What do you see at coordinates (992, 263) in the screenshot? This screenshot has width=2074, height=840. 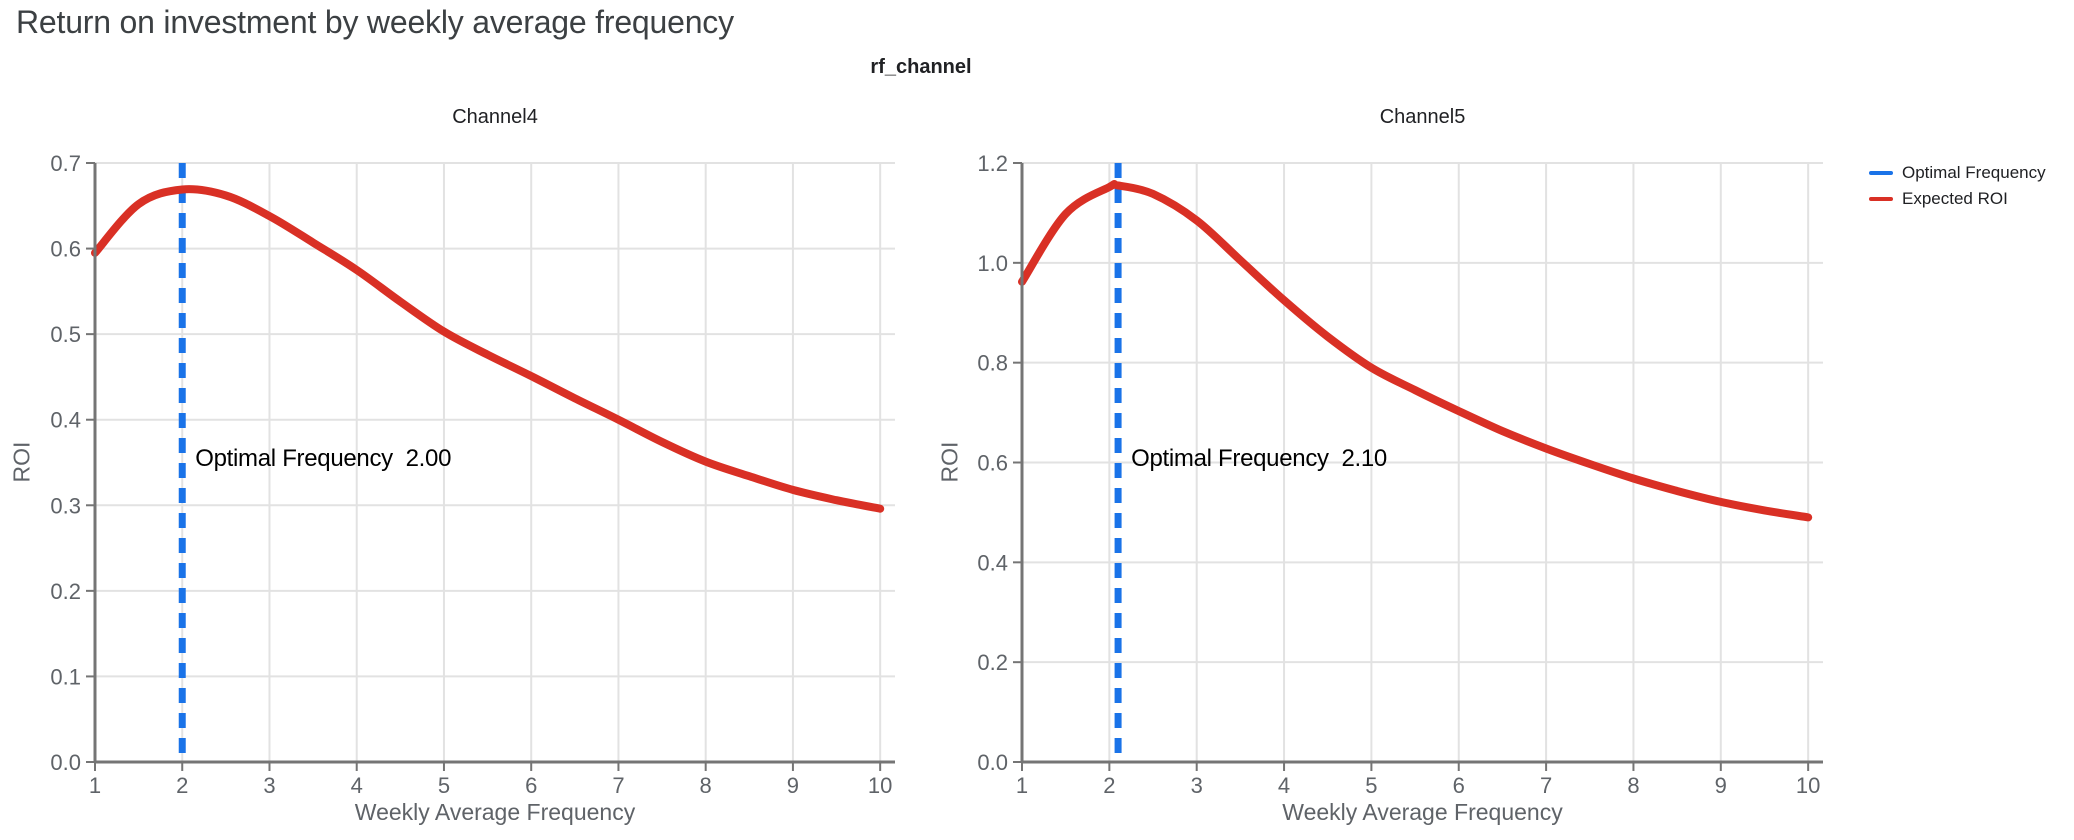 I see `y-tick-label: 1.0` at bounding box center [992, 263].